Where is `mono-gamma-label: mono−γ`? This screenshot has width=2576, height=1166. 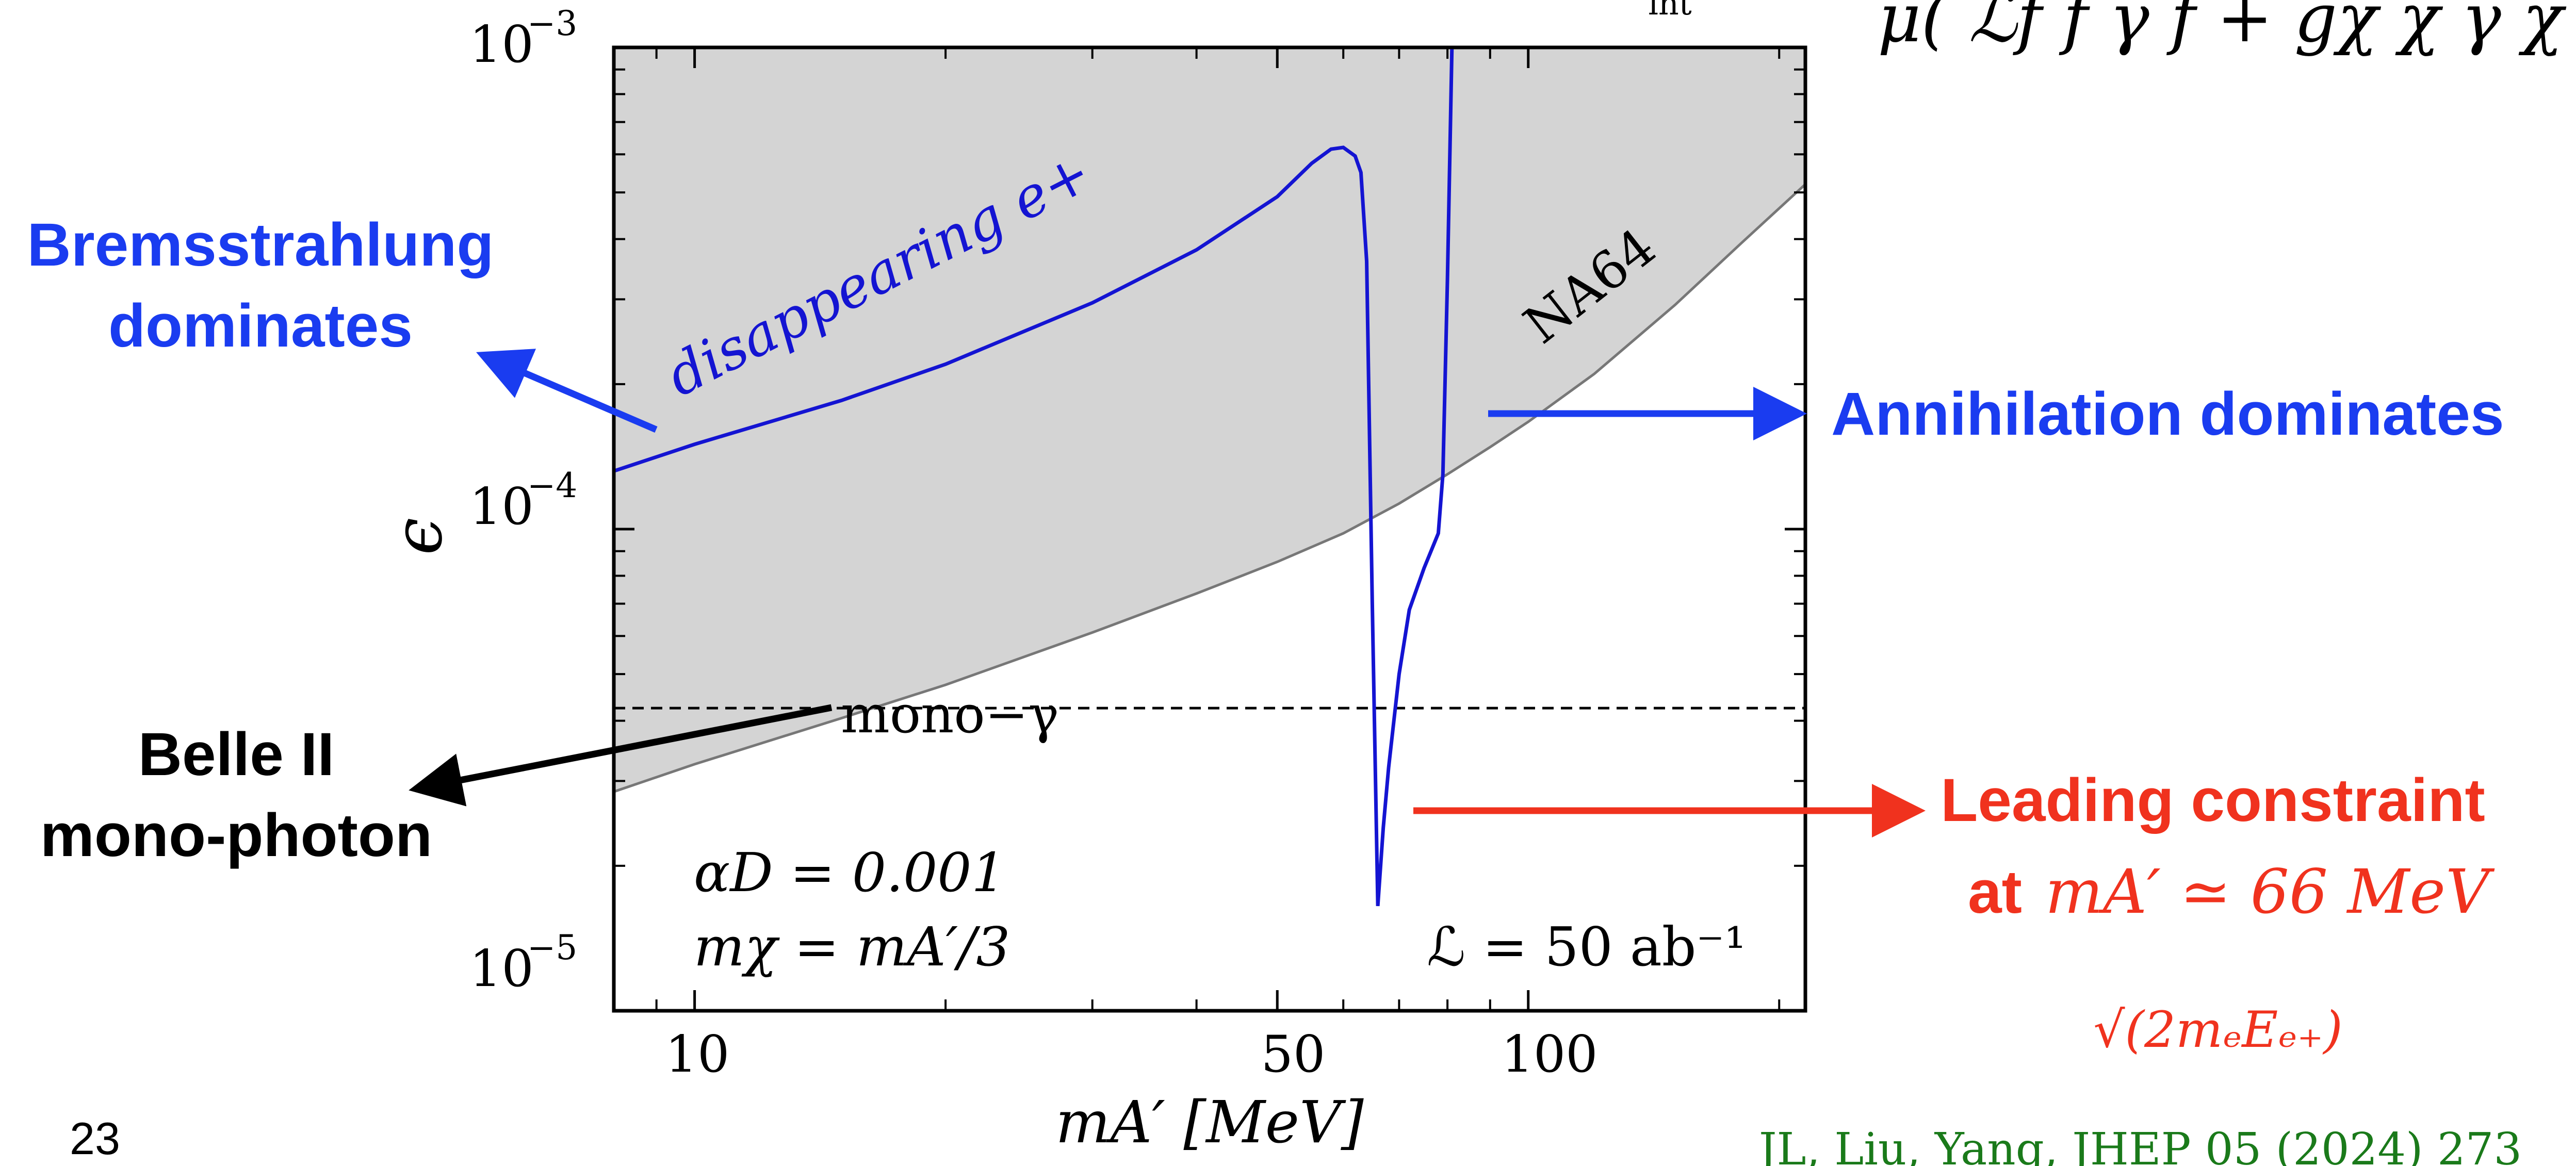
mono-gamma-label: mono−γ is located at coordinates (950, 715).